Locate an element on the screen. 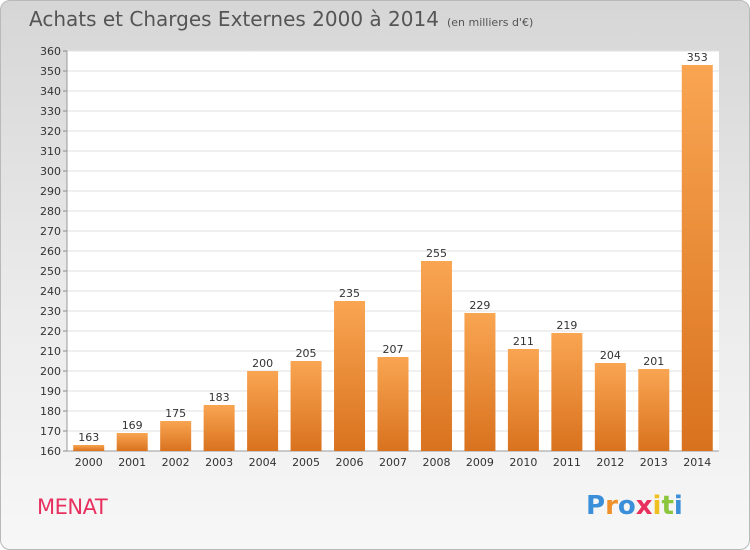 The height and width of the screenshot is (550, 750). y-tick-label: 260 is located at coordinates (50, 251).